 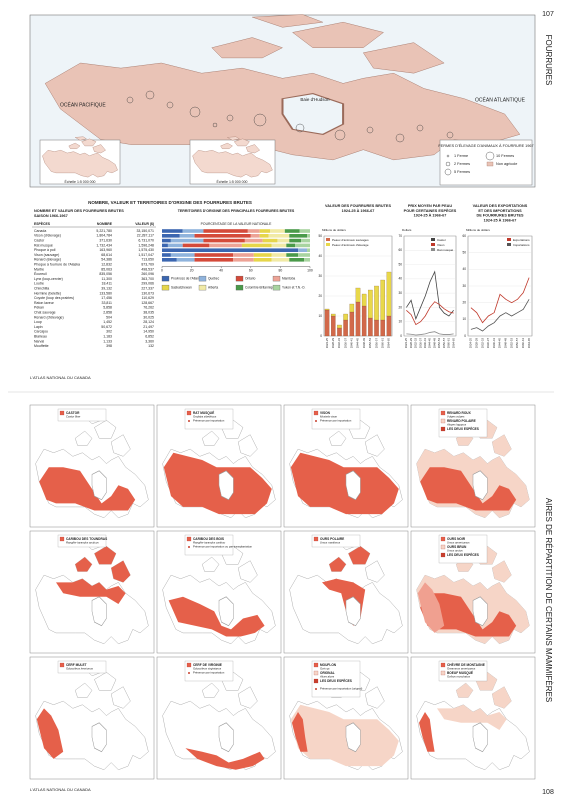 I want to click on legend-label: Non agricole, so click(x=506, y=164).